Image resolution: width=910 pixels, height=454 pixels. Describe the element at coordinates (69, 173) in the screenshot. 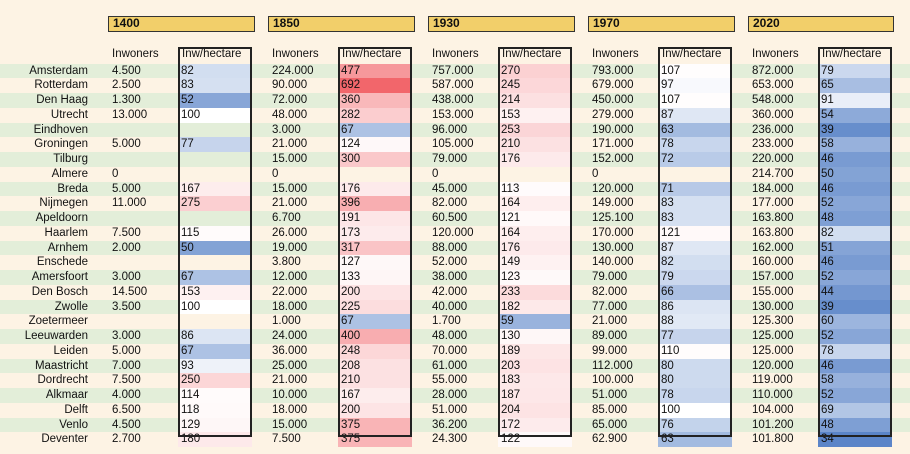

I see `city-name: Almere` at that location.